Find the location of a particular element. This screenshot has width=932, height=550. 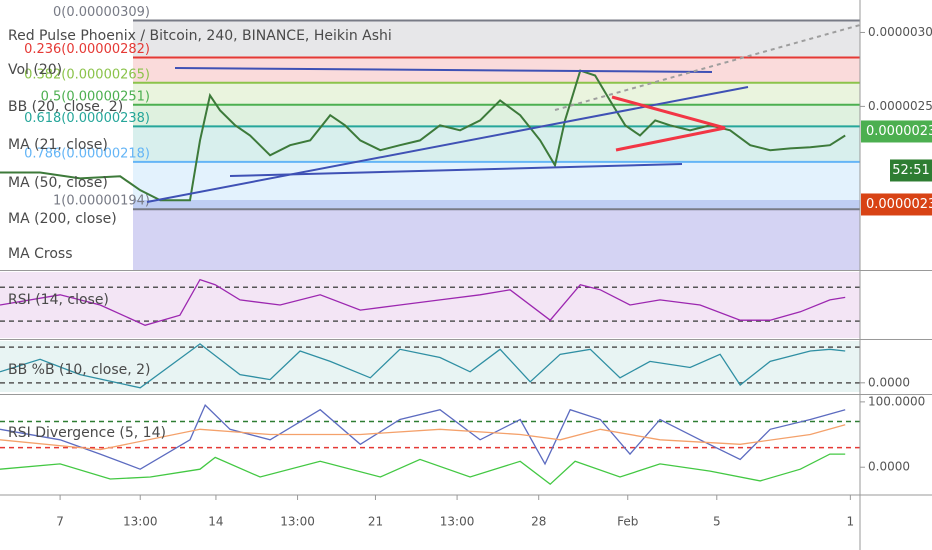

fib-label: 0.618(0.00000238) is located at coordinates (87, 118).